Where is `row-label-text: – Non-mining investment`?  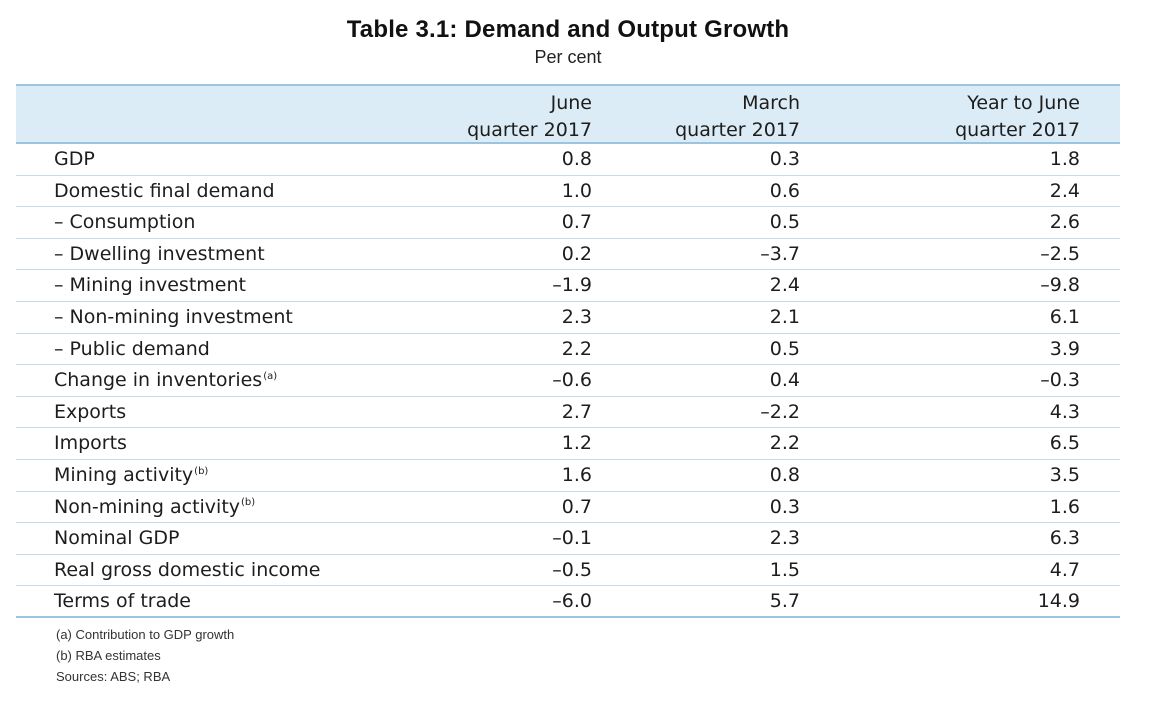 row-label-text: – Non-mining investment is located at coordinates (173, 316).